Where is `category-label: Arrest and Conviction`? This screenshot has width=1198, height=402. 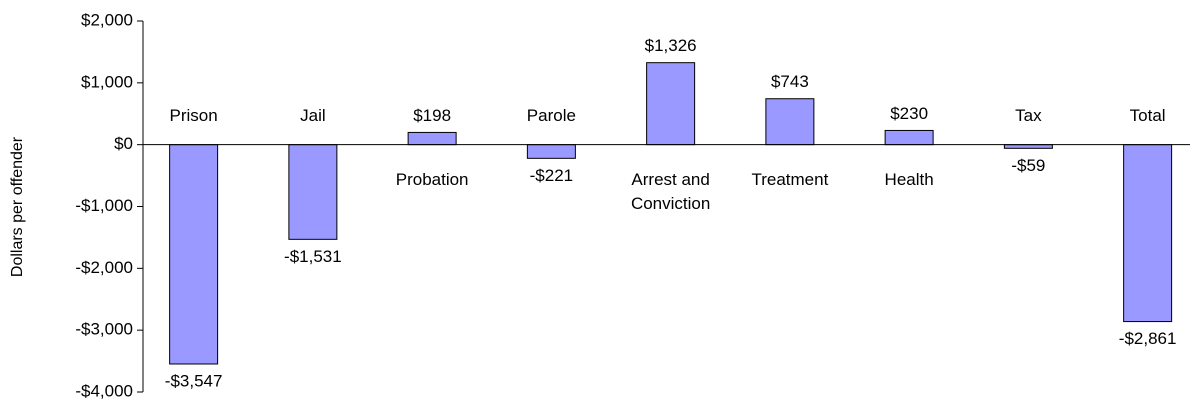 category-label: Arrest and Conviction is located at coordinates (670, 191).